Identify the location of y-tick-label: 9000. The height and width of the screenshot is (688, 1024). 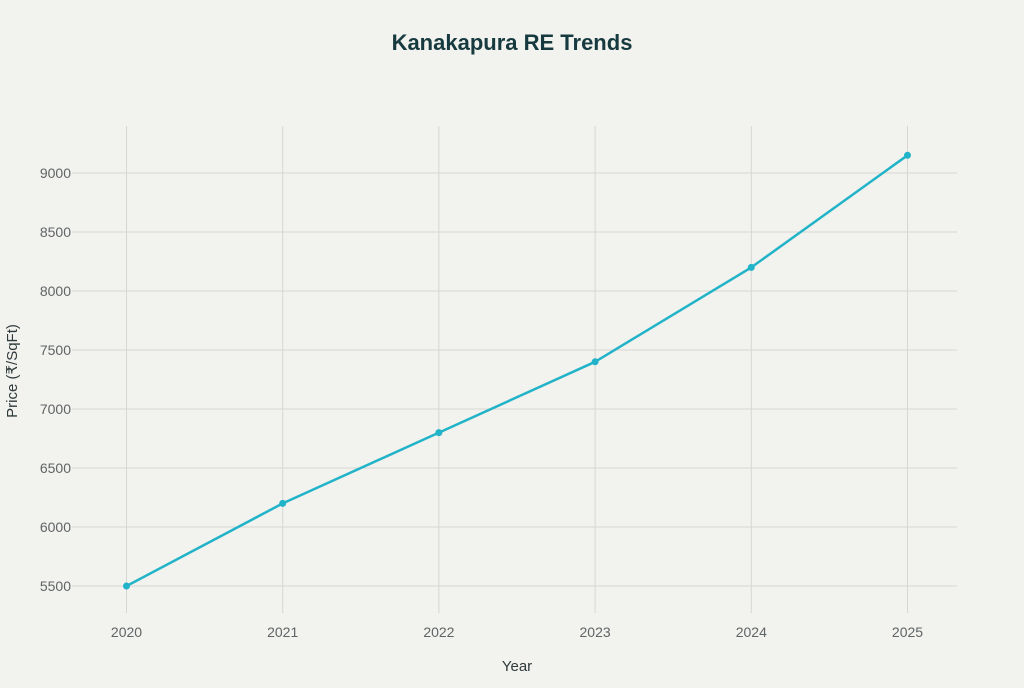
(55, 173).